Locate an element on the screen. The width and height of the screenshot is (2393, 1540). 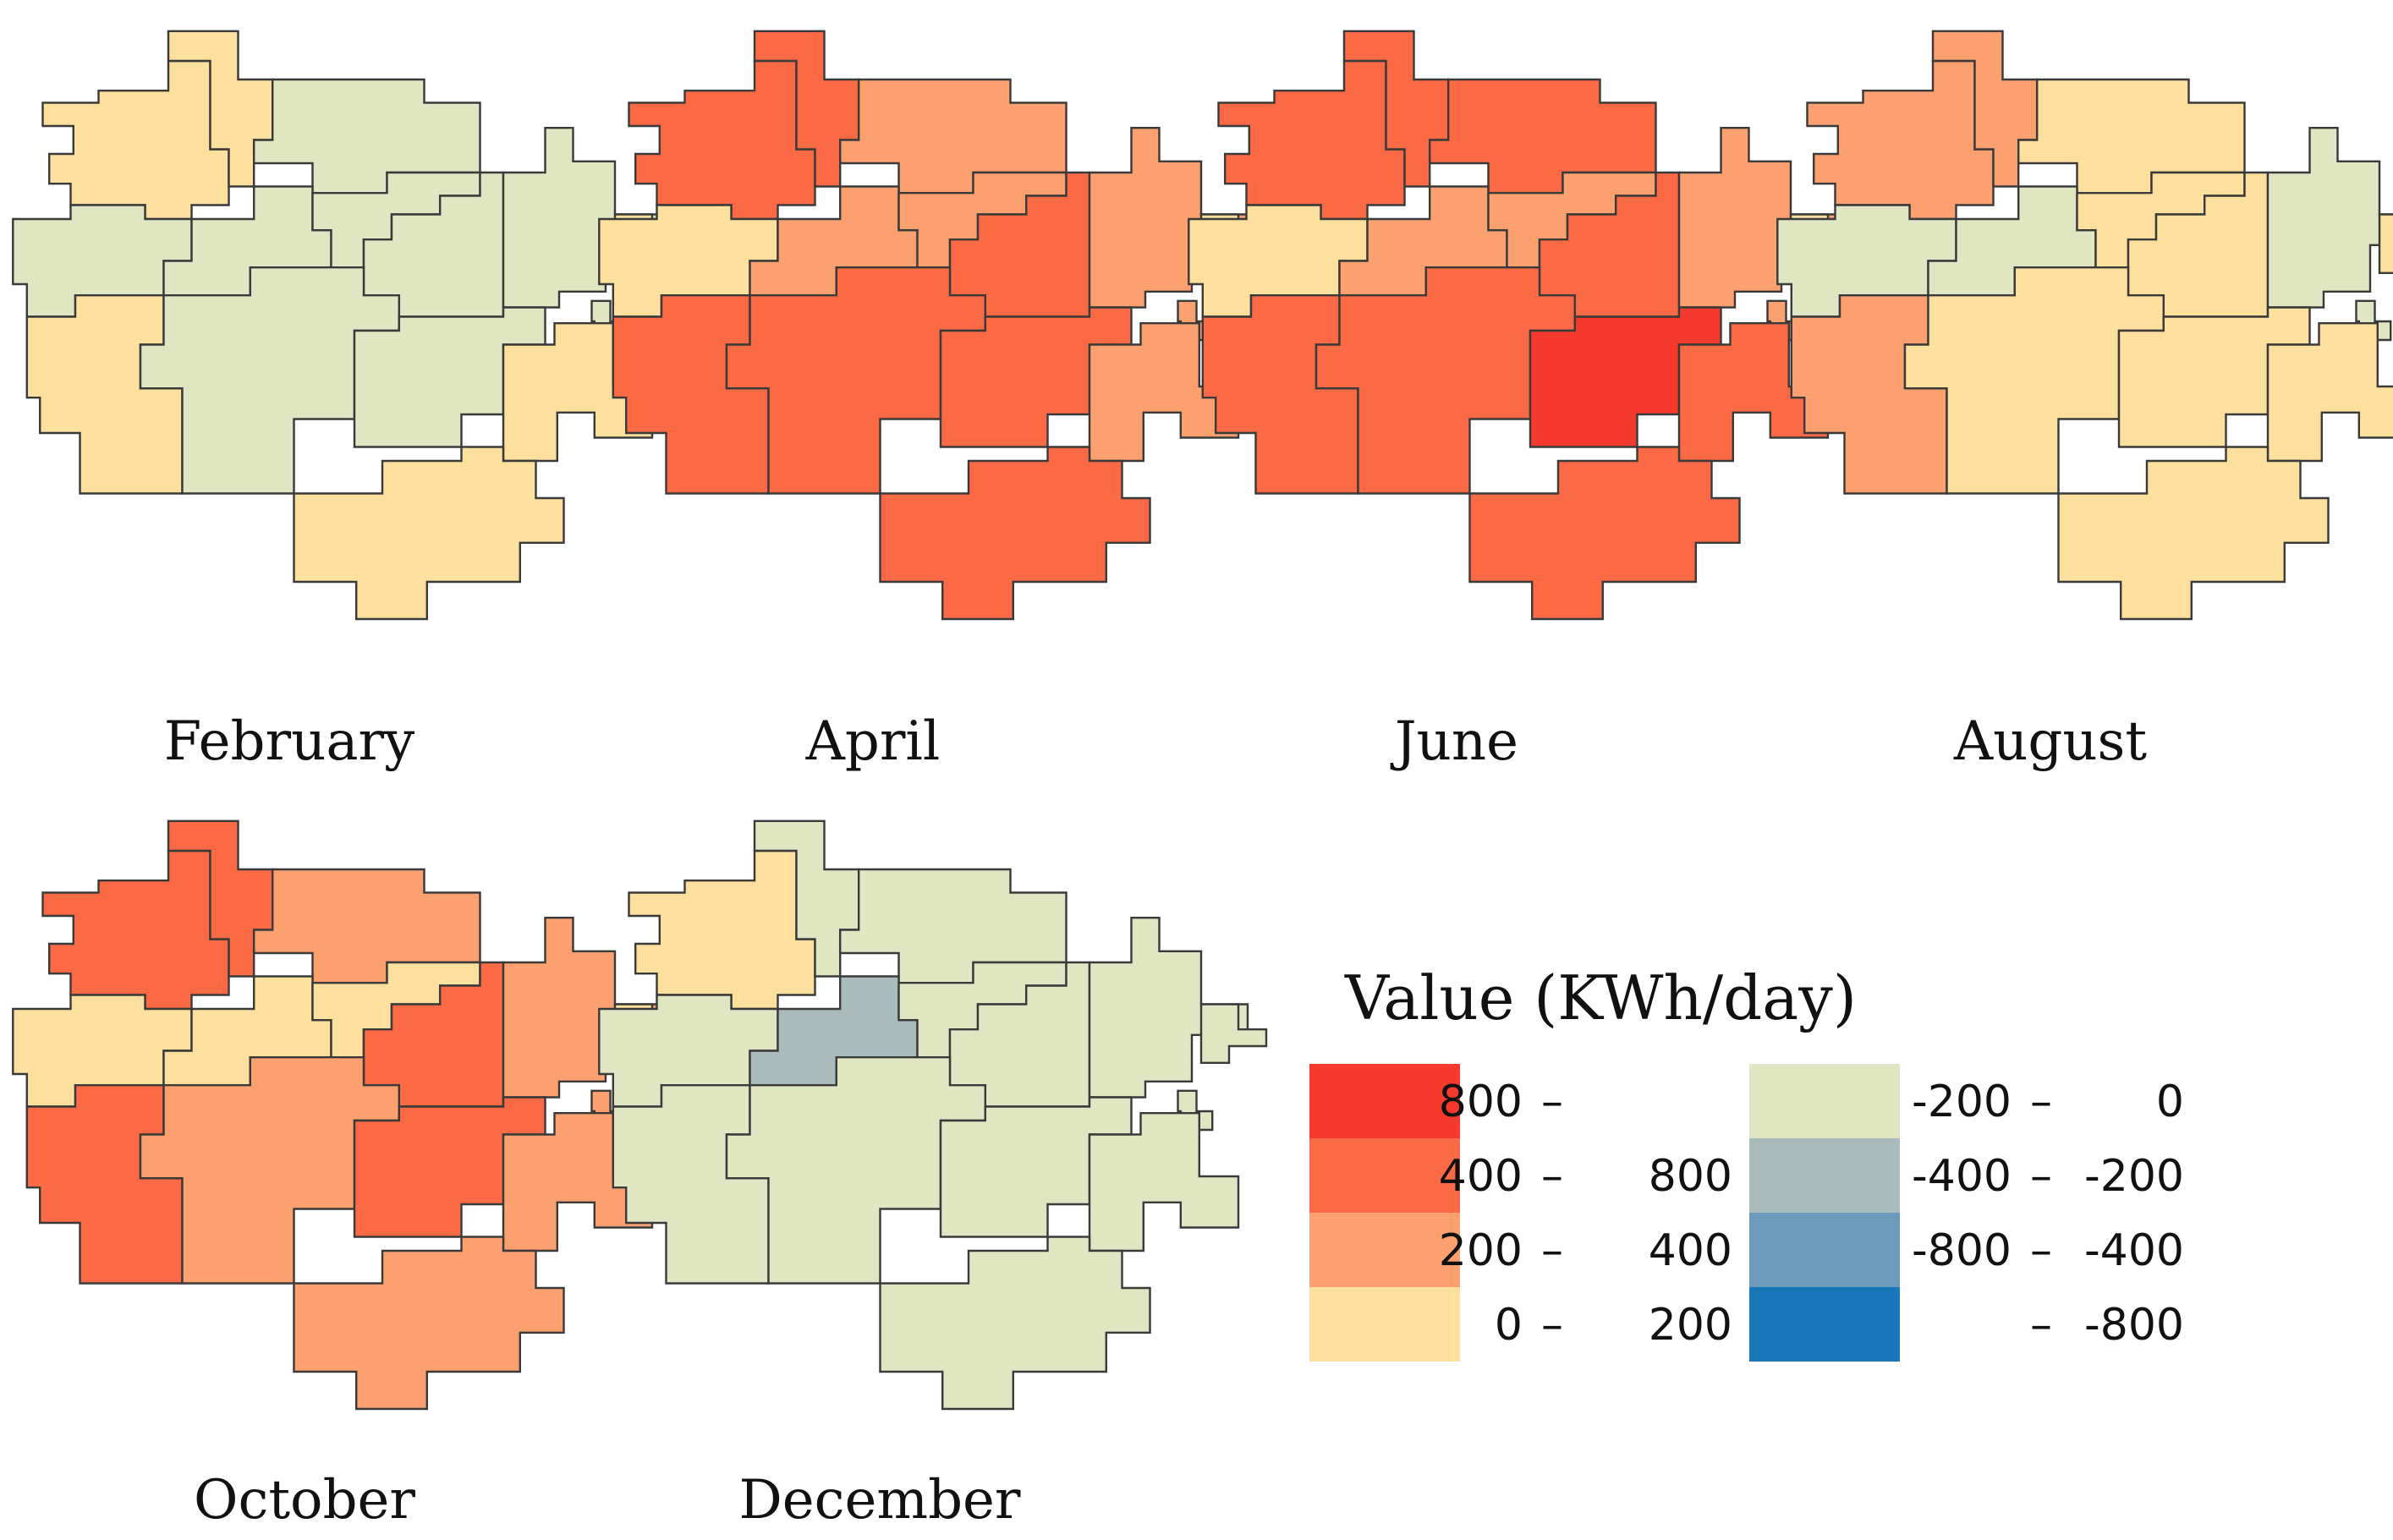
legend-label-from-c800: 800 is located at coordinates (1481, 1102).